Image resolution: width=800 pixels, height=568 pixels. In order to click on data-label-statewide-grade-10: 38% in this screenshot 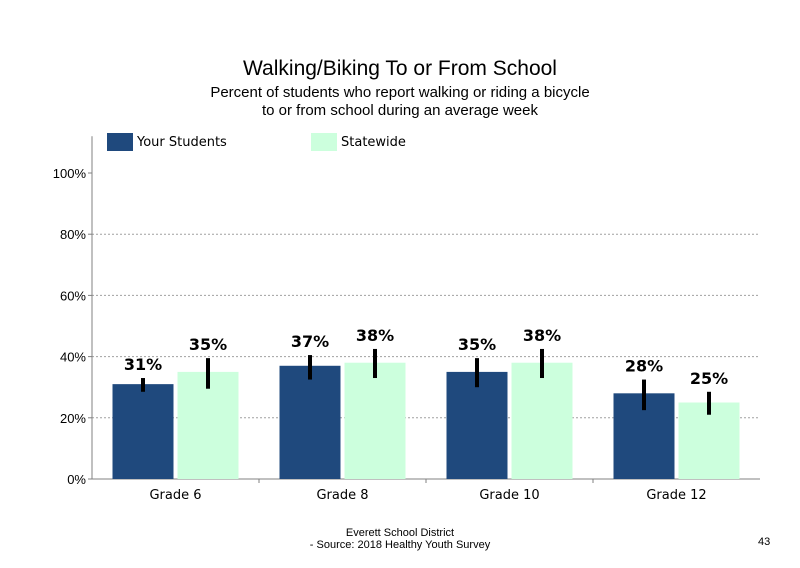, I will do `click(542, 335)`.